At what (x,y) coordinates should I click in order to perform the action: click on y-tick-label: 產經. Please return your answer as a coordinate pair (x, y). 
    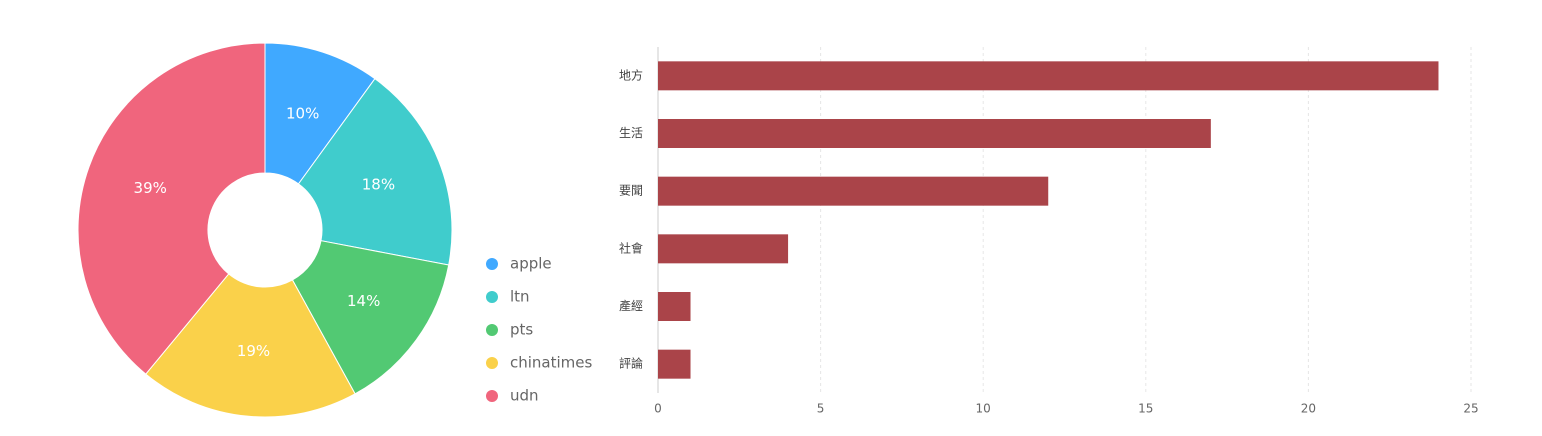
    Looking at the image, I should click on (631, 305).